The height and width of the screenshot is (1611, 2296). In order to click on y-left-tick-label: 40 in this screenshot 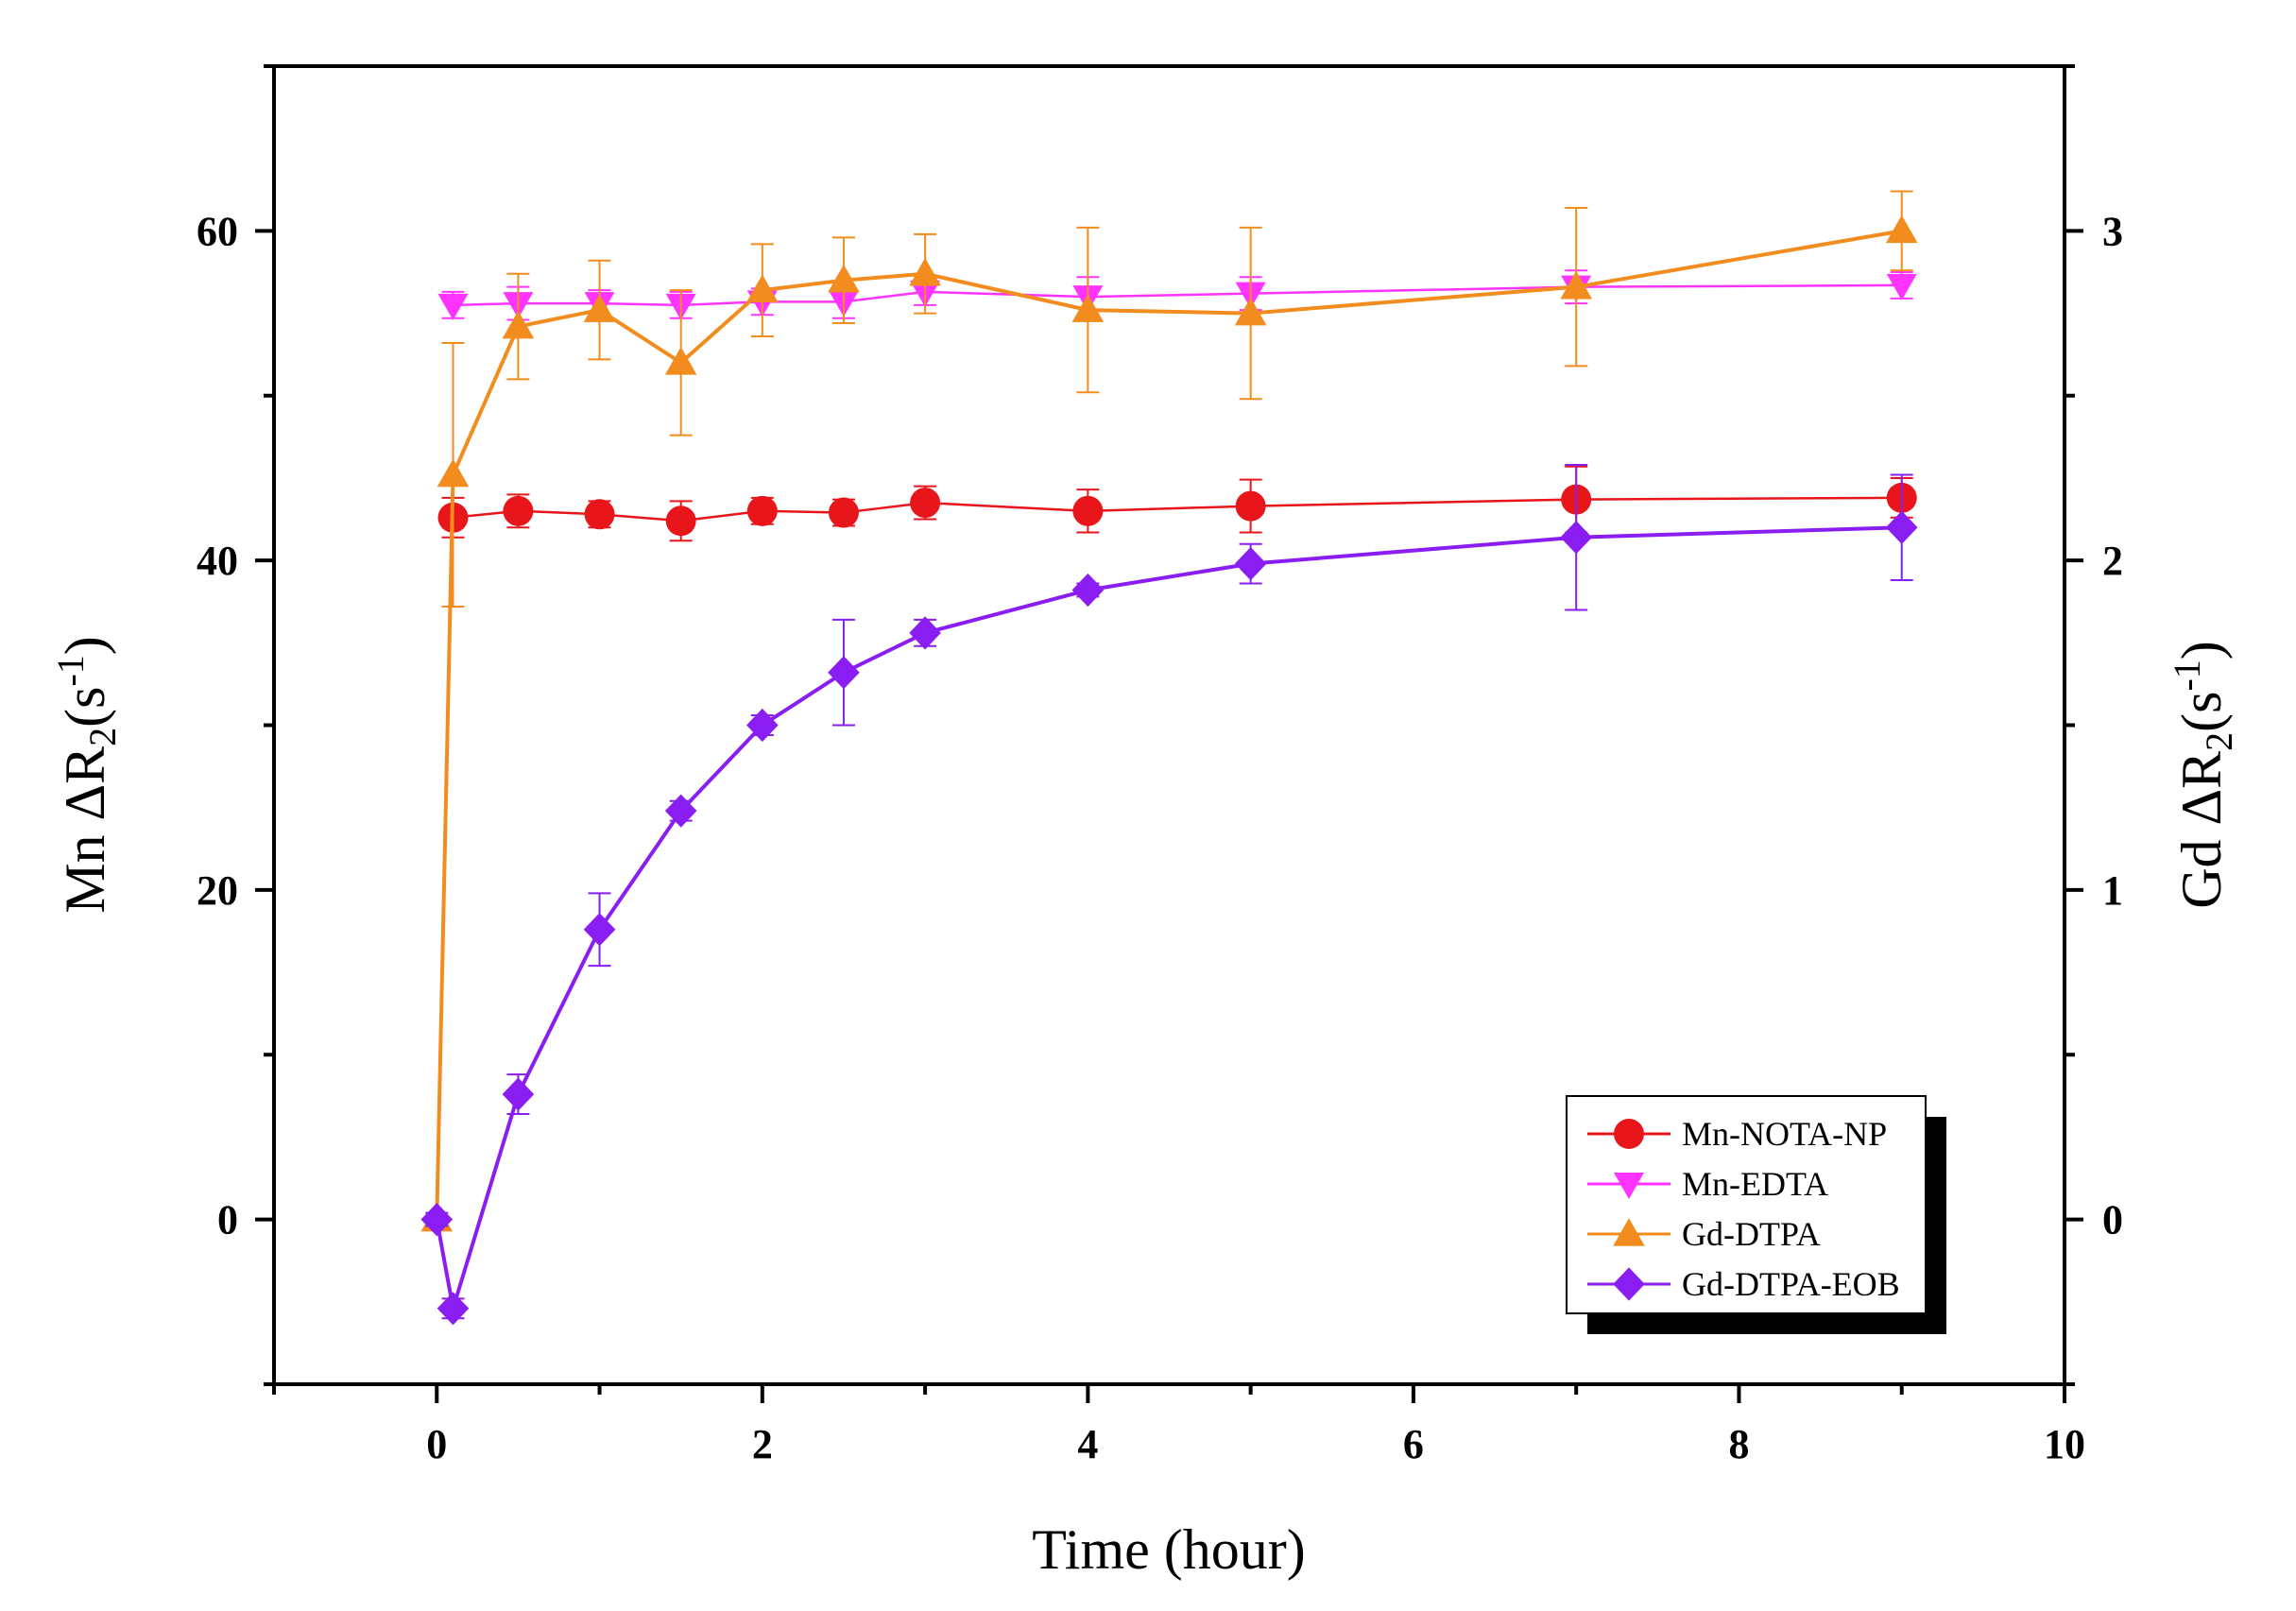, I will do `click(217, 561)`.